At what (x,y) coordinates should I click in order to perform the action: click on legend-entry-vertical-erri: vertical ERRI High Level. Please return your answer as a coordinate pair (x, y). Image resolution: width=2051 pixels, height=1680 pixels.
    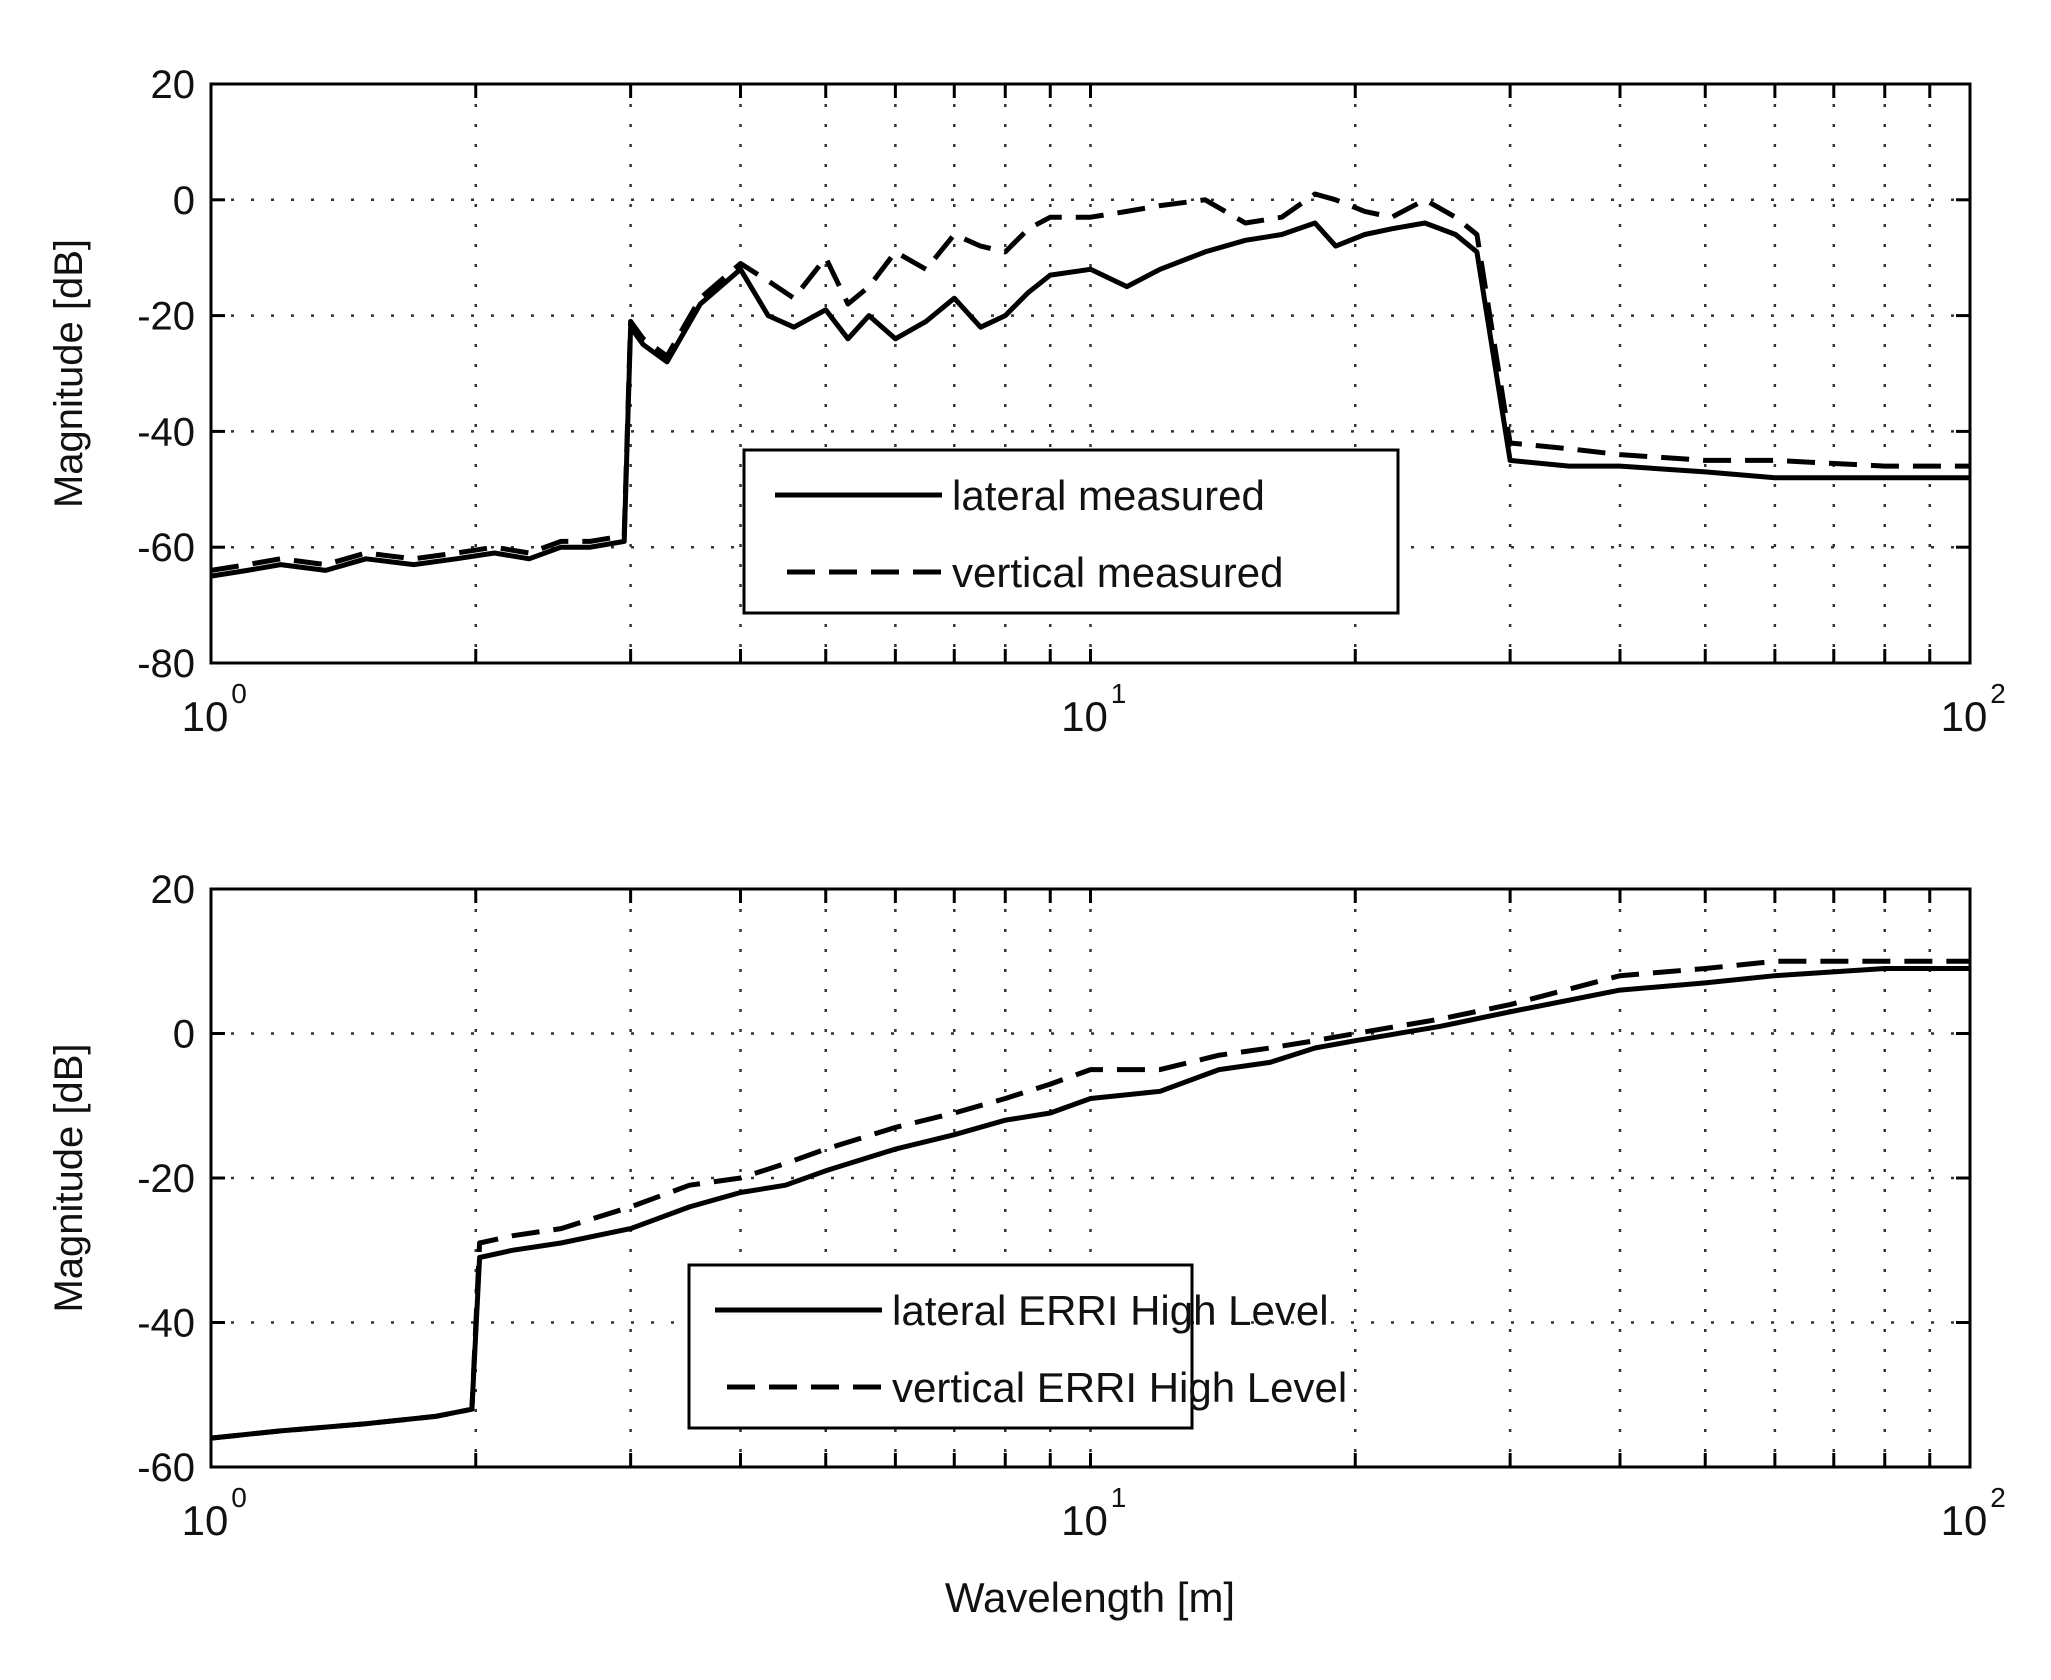
    Looking at the image, I should click on (1119, 1387).